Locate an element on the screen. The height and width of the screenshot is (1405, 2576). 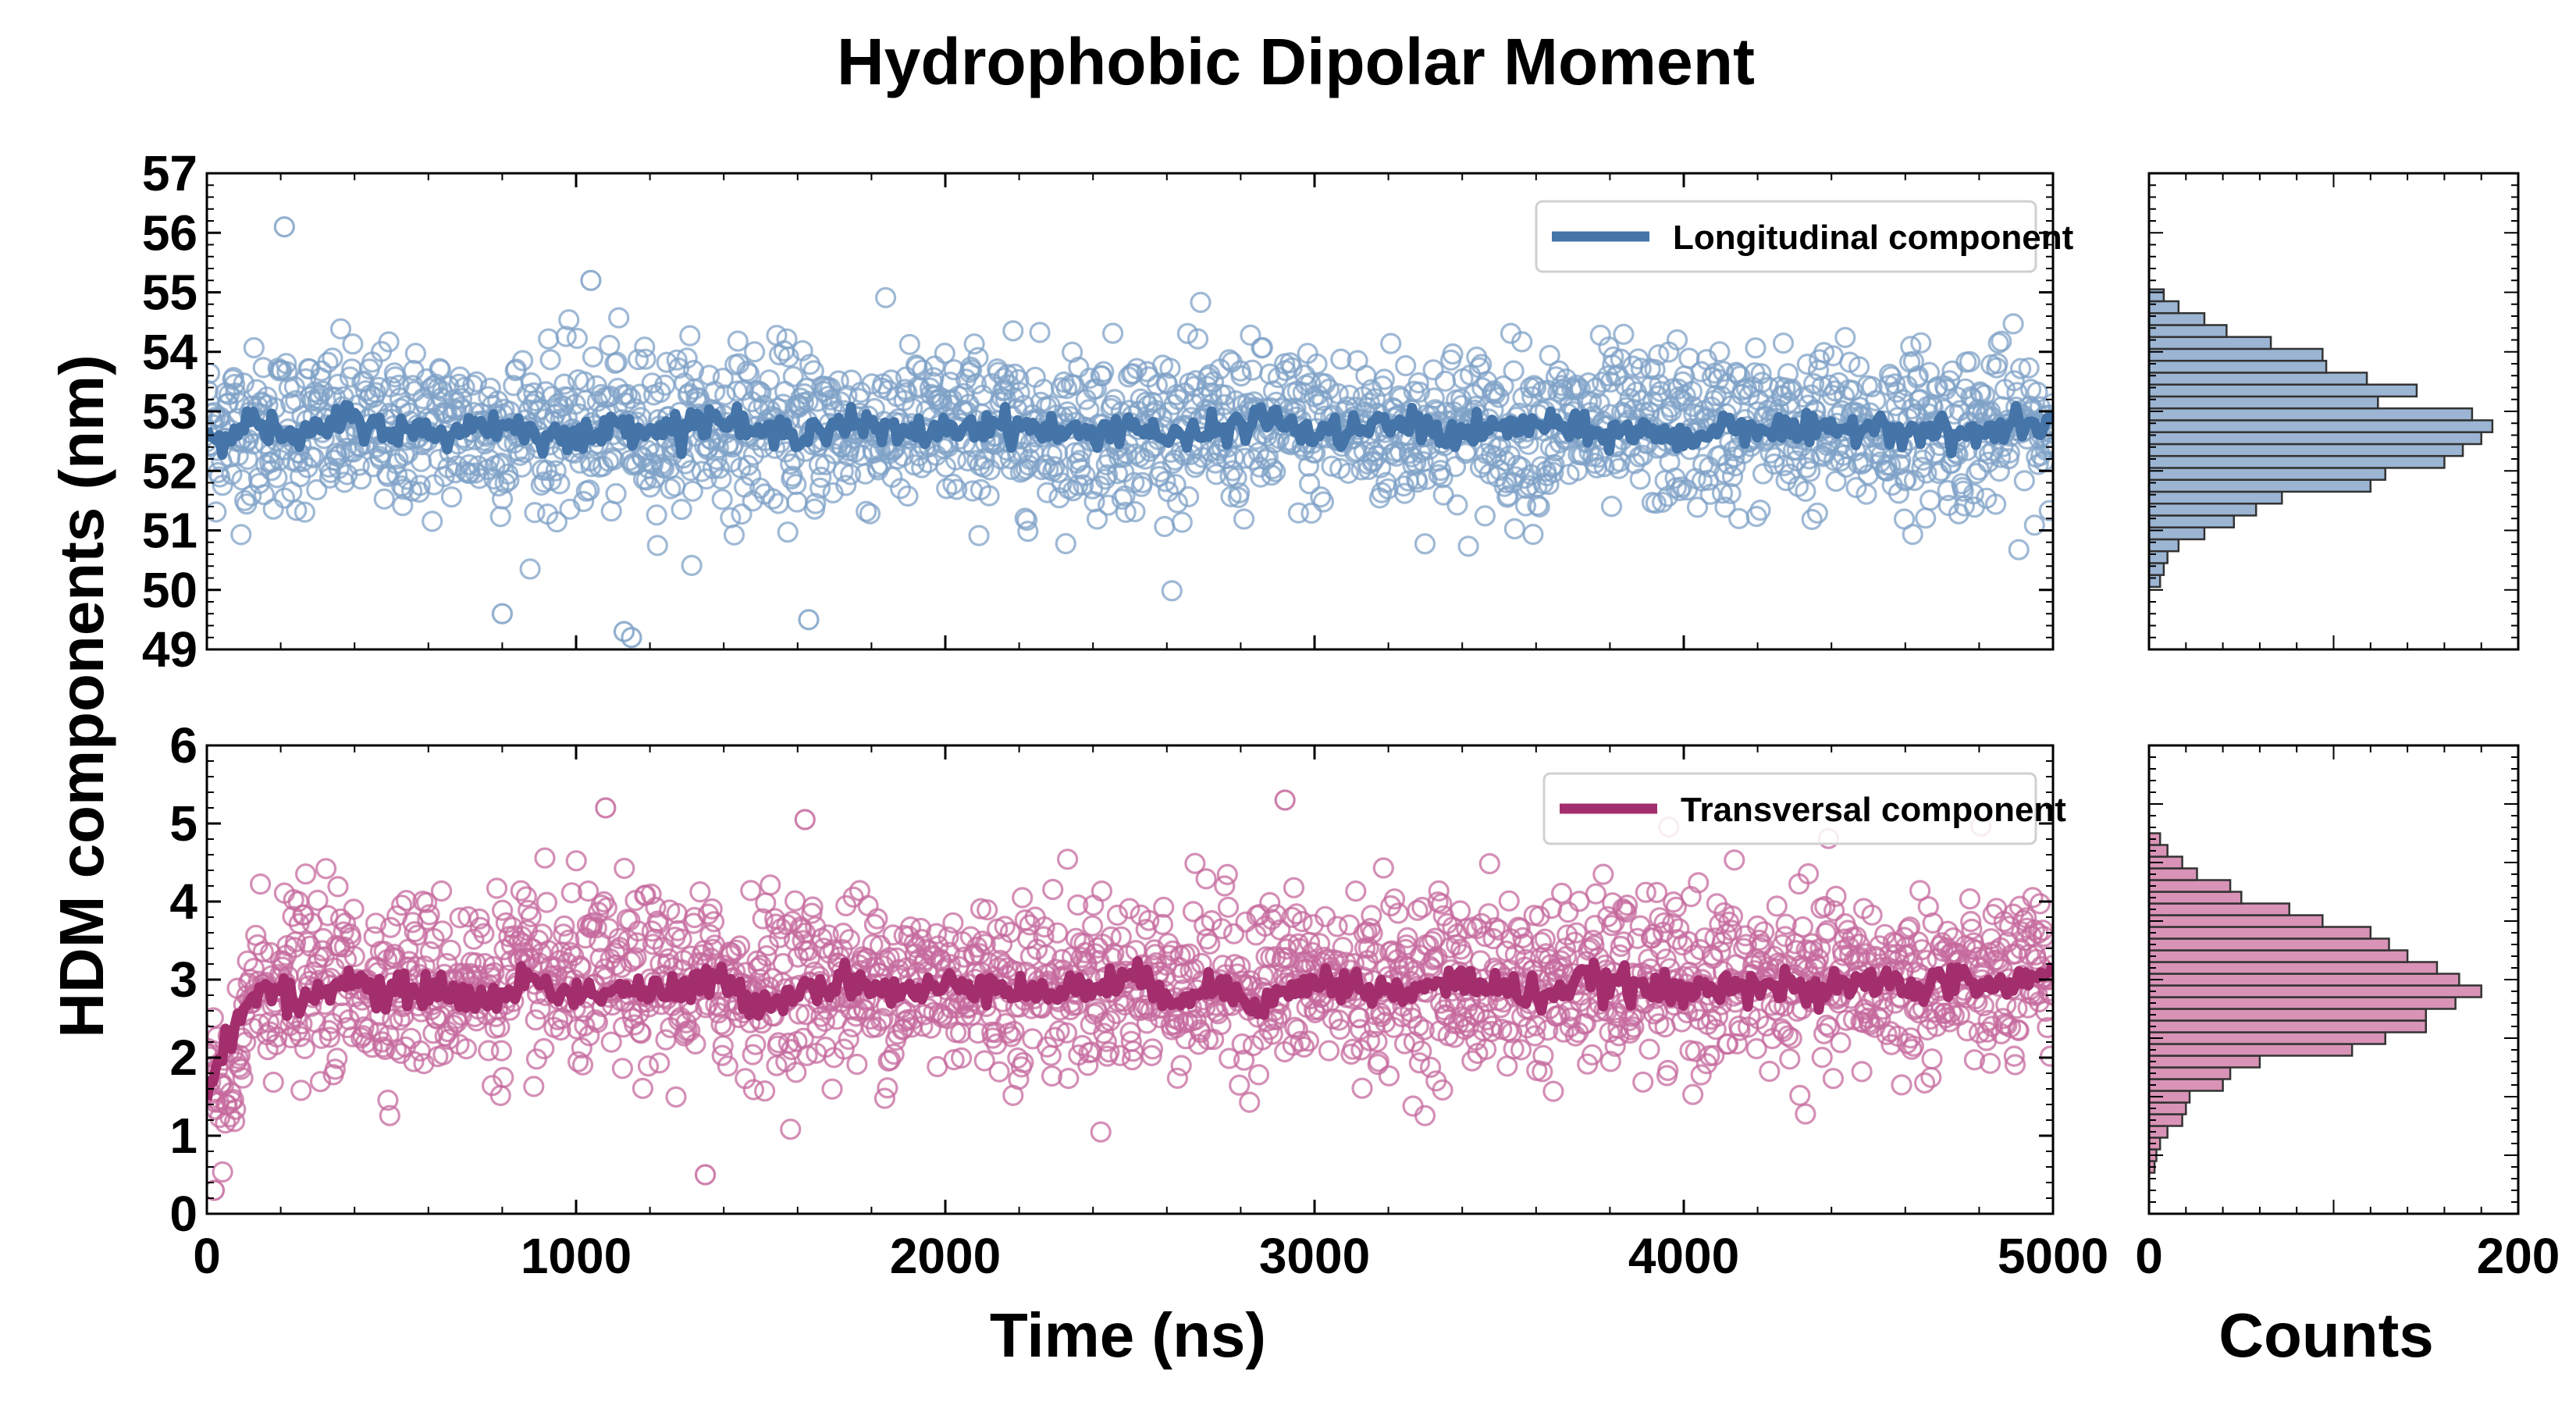
outlier-point is located at coordinates (284, 227).